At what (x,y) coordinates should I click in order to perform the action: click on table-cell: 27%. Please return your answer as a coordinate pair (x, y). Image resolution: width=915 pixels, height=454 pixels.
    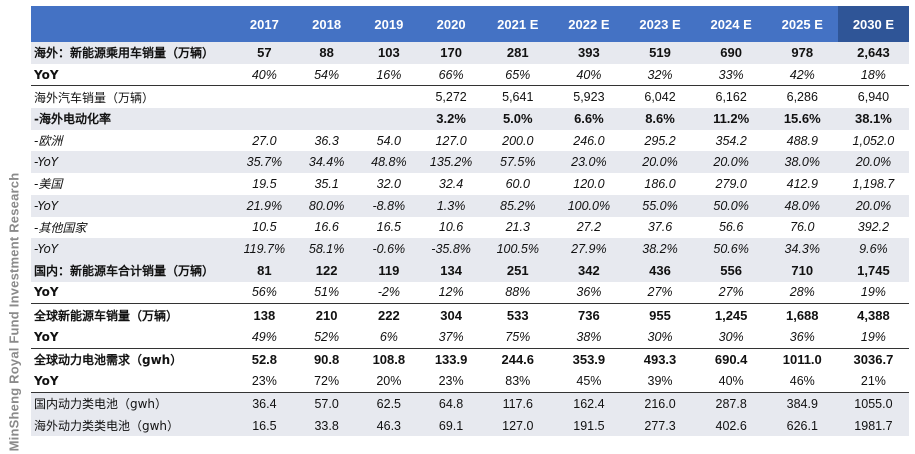
    Looking at the image, I should click on (731, 293).